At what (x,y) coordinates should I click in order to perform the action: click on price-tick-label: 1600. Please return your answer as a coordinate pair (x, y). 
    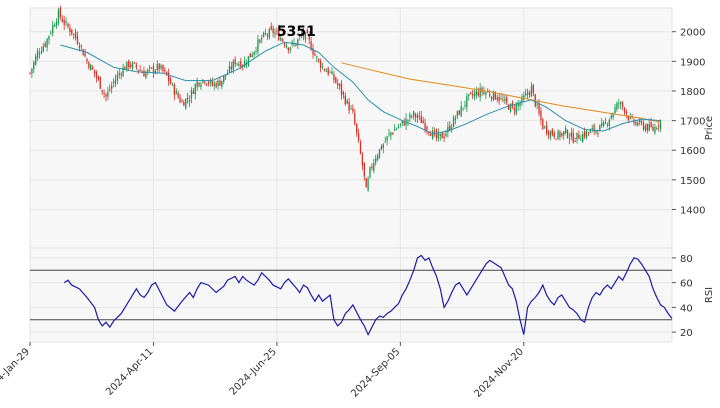
    Looking at the image, I should click on (692, 151).